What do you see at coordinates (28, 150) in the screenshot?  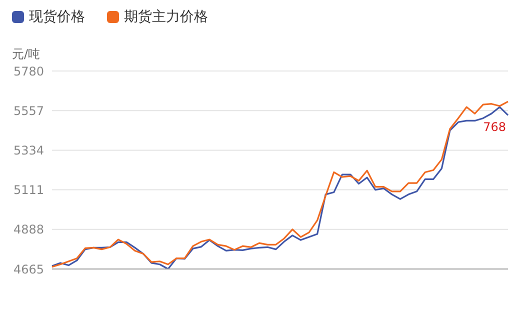 I see `y-tick-label: 5334` at bounding box center [28, 150].